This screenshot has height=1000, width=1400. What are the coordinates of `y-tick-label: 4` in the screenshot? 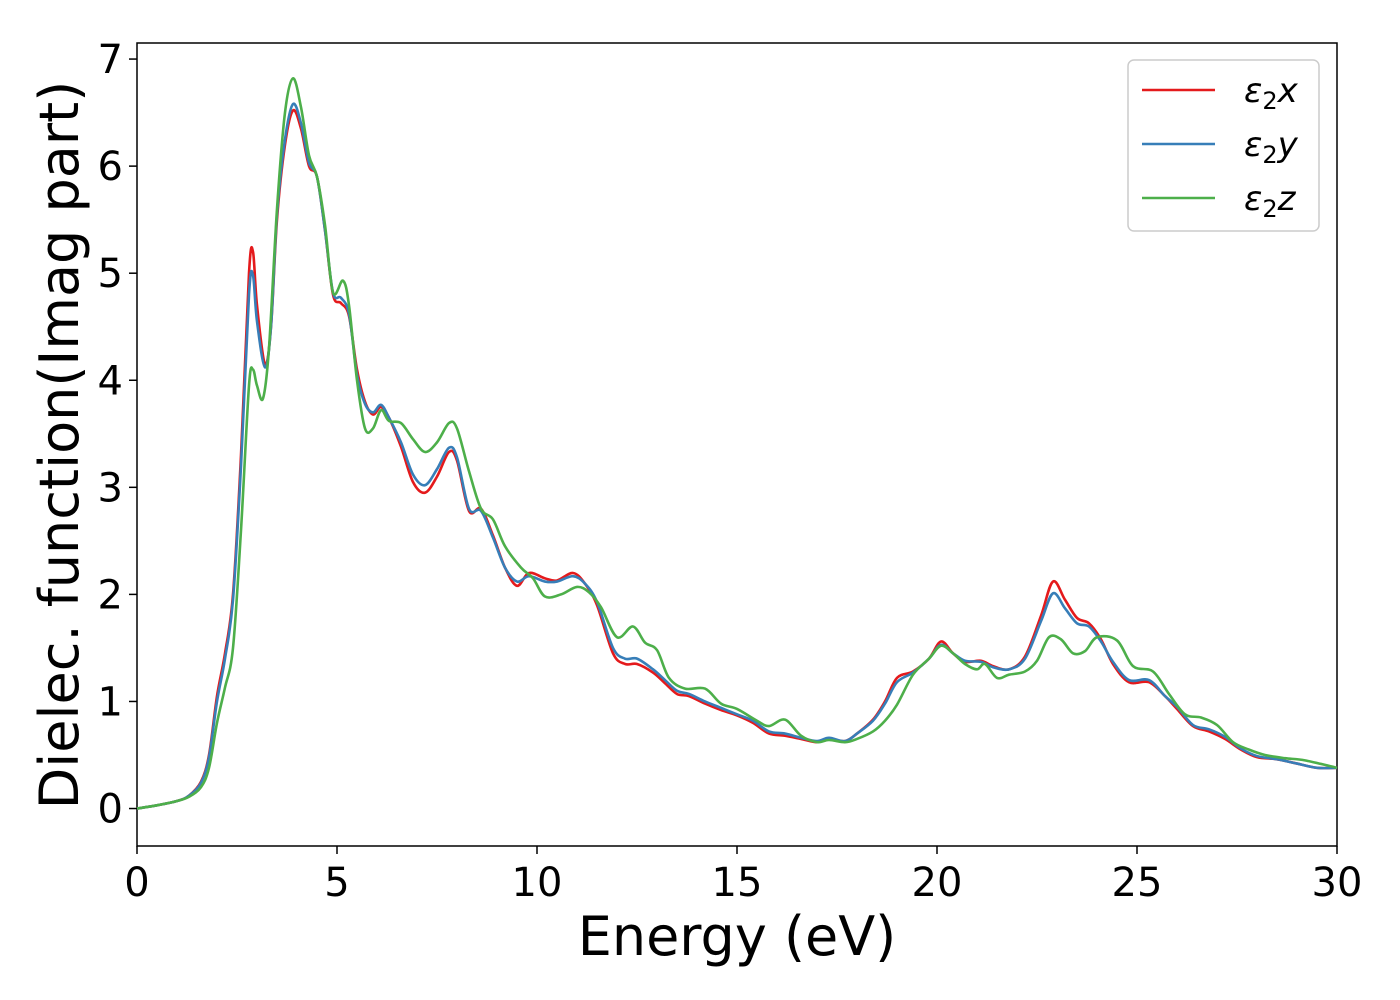 It's located at (110, 381).